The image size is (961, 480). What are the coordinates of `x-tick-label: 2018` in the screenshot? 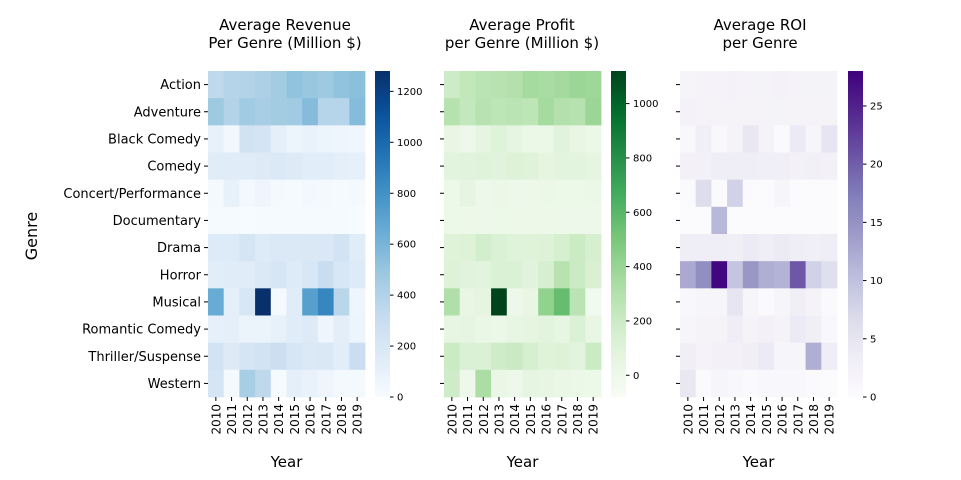 It's located at (578, 419).